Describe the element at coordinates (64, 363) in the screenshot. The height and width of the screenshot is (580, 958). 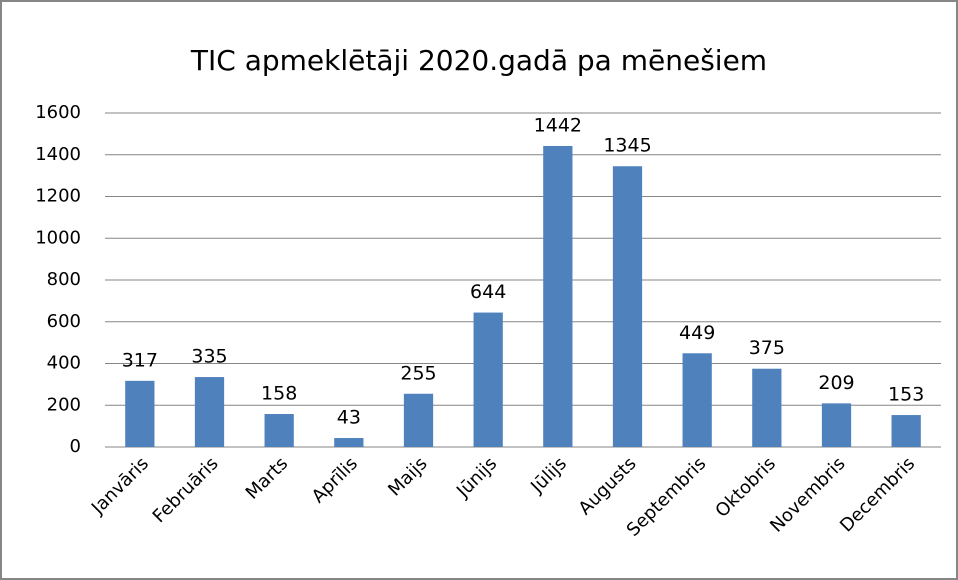
I see `y-tick-label: 400` at that location.